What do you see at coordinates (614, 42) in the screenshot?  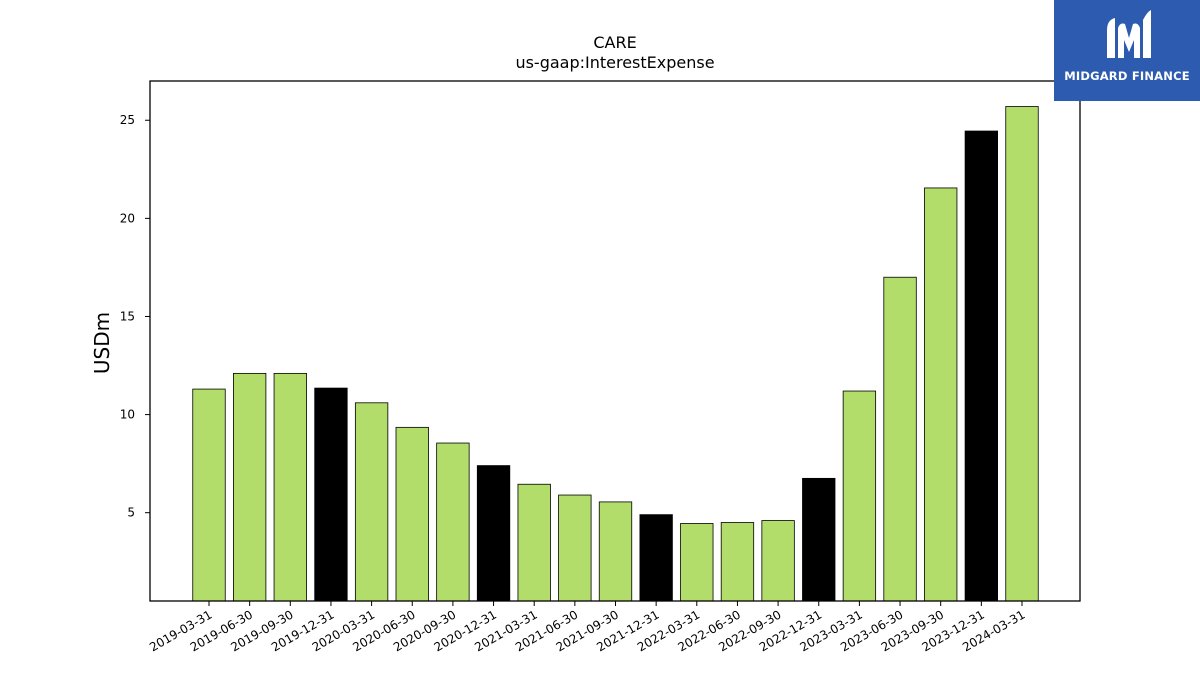 I see `chart-title: CARE` at bounding box center [614, 42].